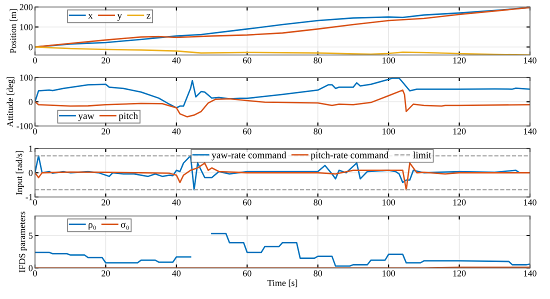 The height and width of the screenshot is (299, 550). What do you see at coordinates (90, 16) in the screenshot?
I see `legend-label: x` at bounding box center [90, 16].